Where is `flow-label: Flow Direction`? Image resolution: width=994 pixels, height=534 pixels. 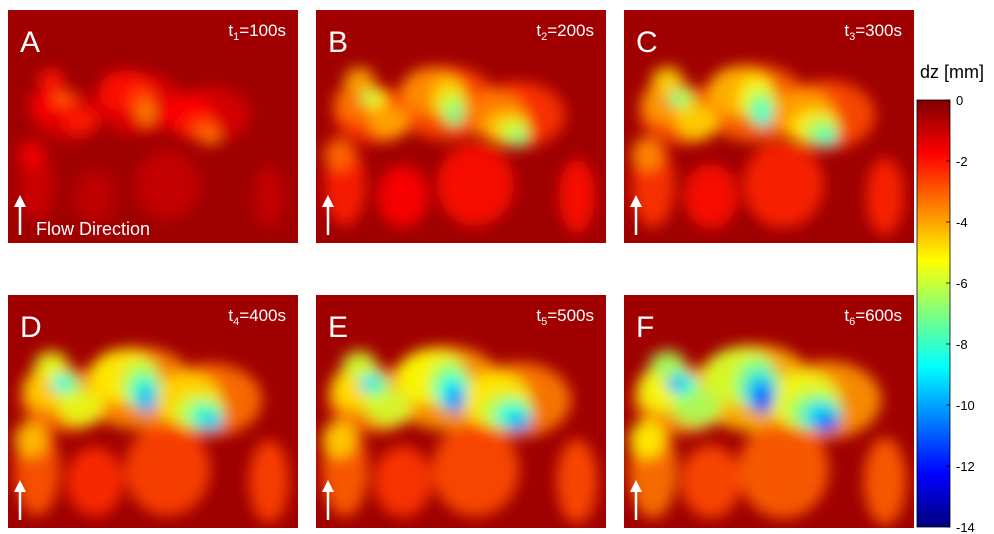 flow-label: Flow Direction is located at coordinates (93, 229).